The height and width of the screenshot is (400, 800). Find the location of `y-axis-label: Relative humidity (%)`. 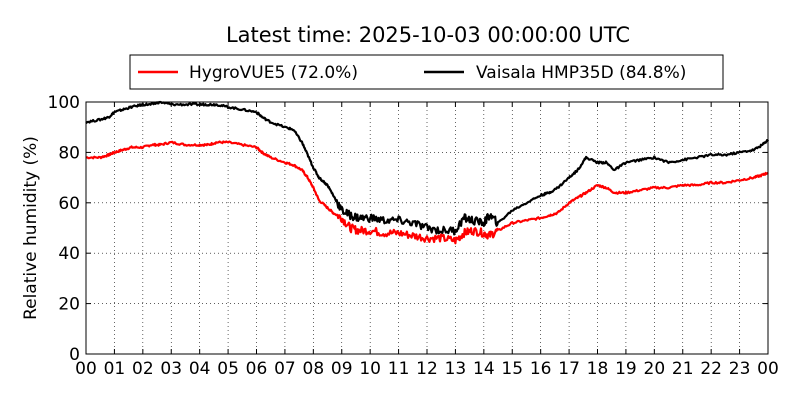

y-axis-label: Relative humidity (%) is located at coordinates (31, 228).